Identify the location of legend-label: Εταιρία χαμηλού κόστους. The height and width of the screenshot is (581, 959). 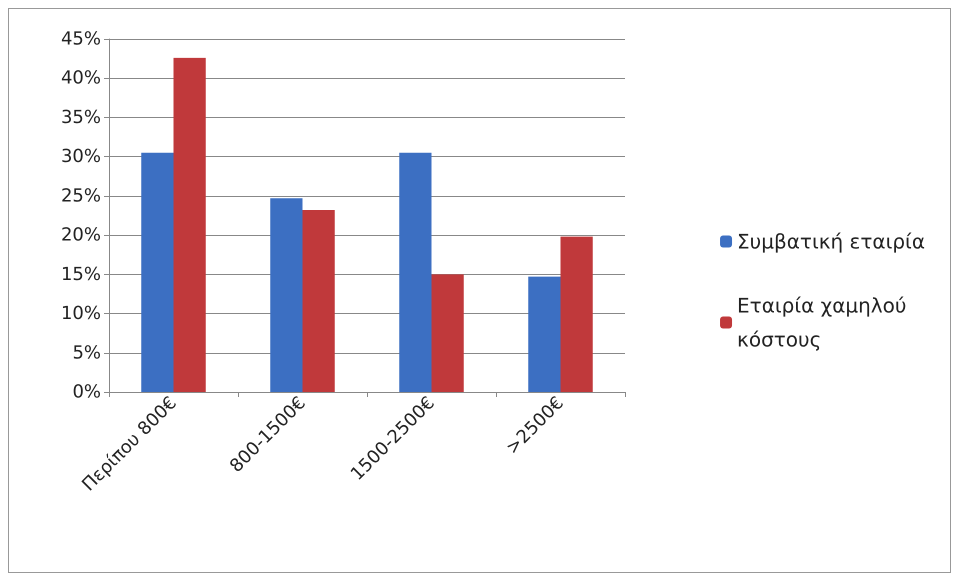
(821, 323).